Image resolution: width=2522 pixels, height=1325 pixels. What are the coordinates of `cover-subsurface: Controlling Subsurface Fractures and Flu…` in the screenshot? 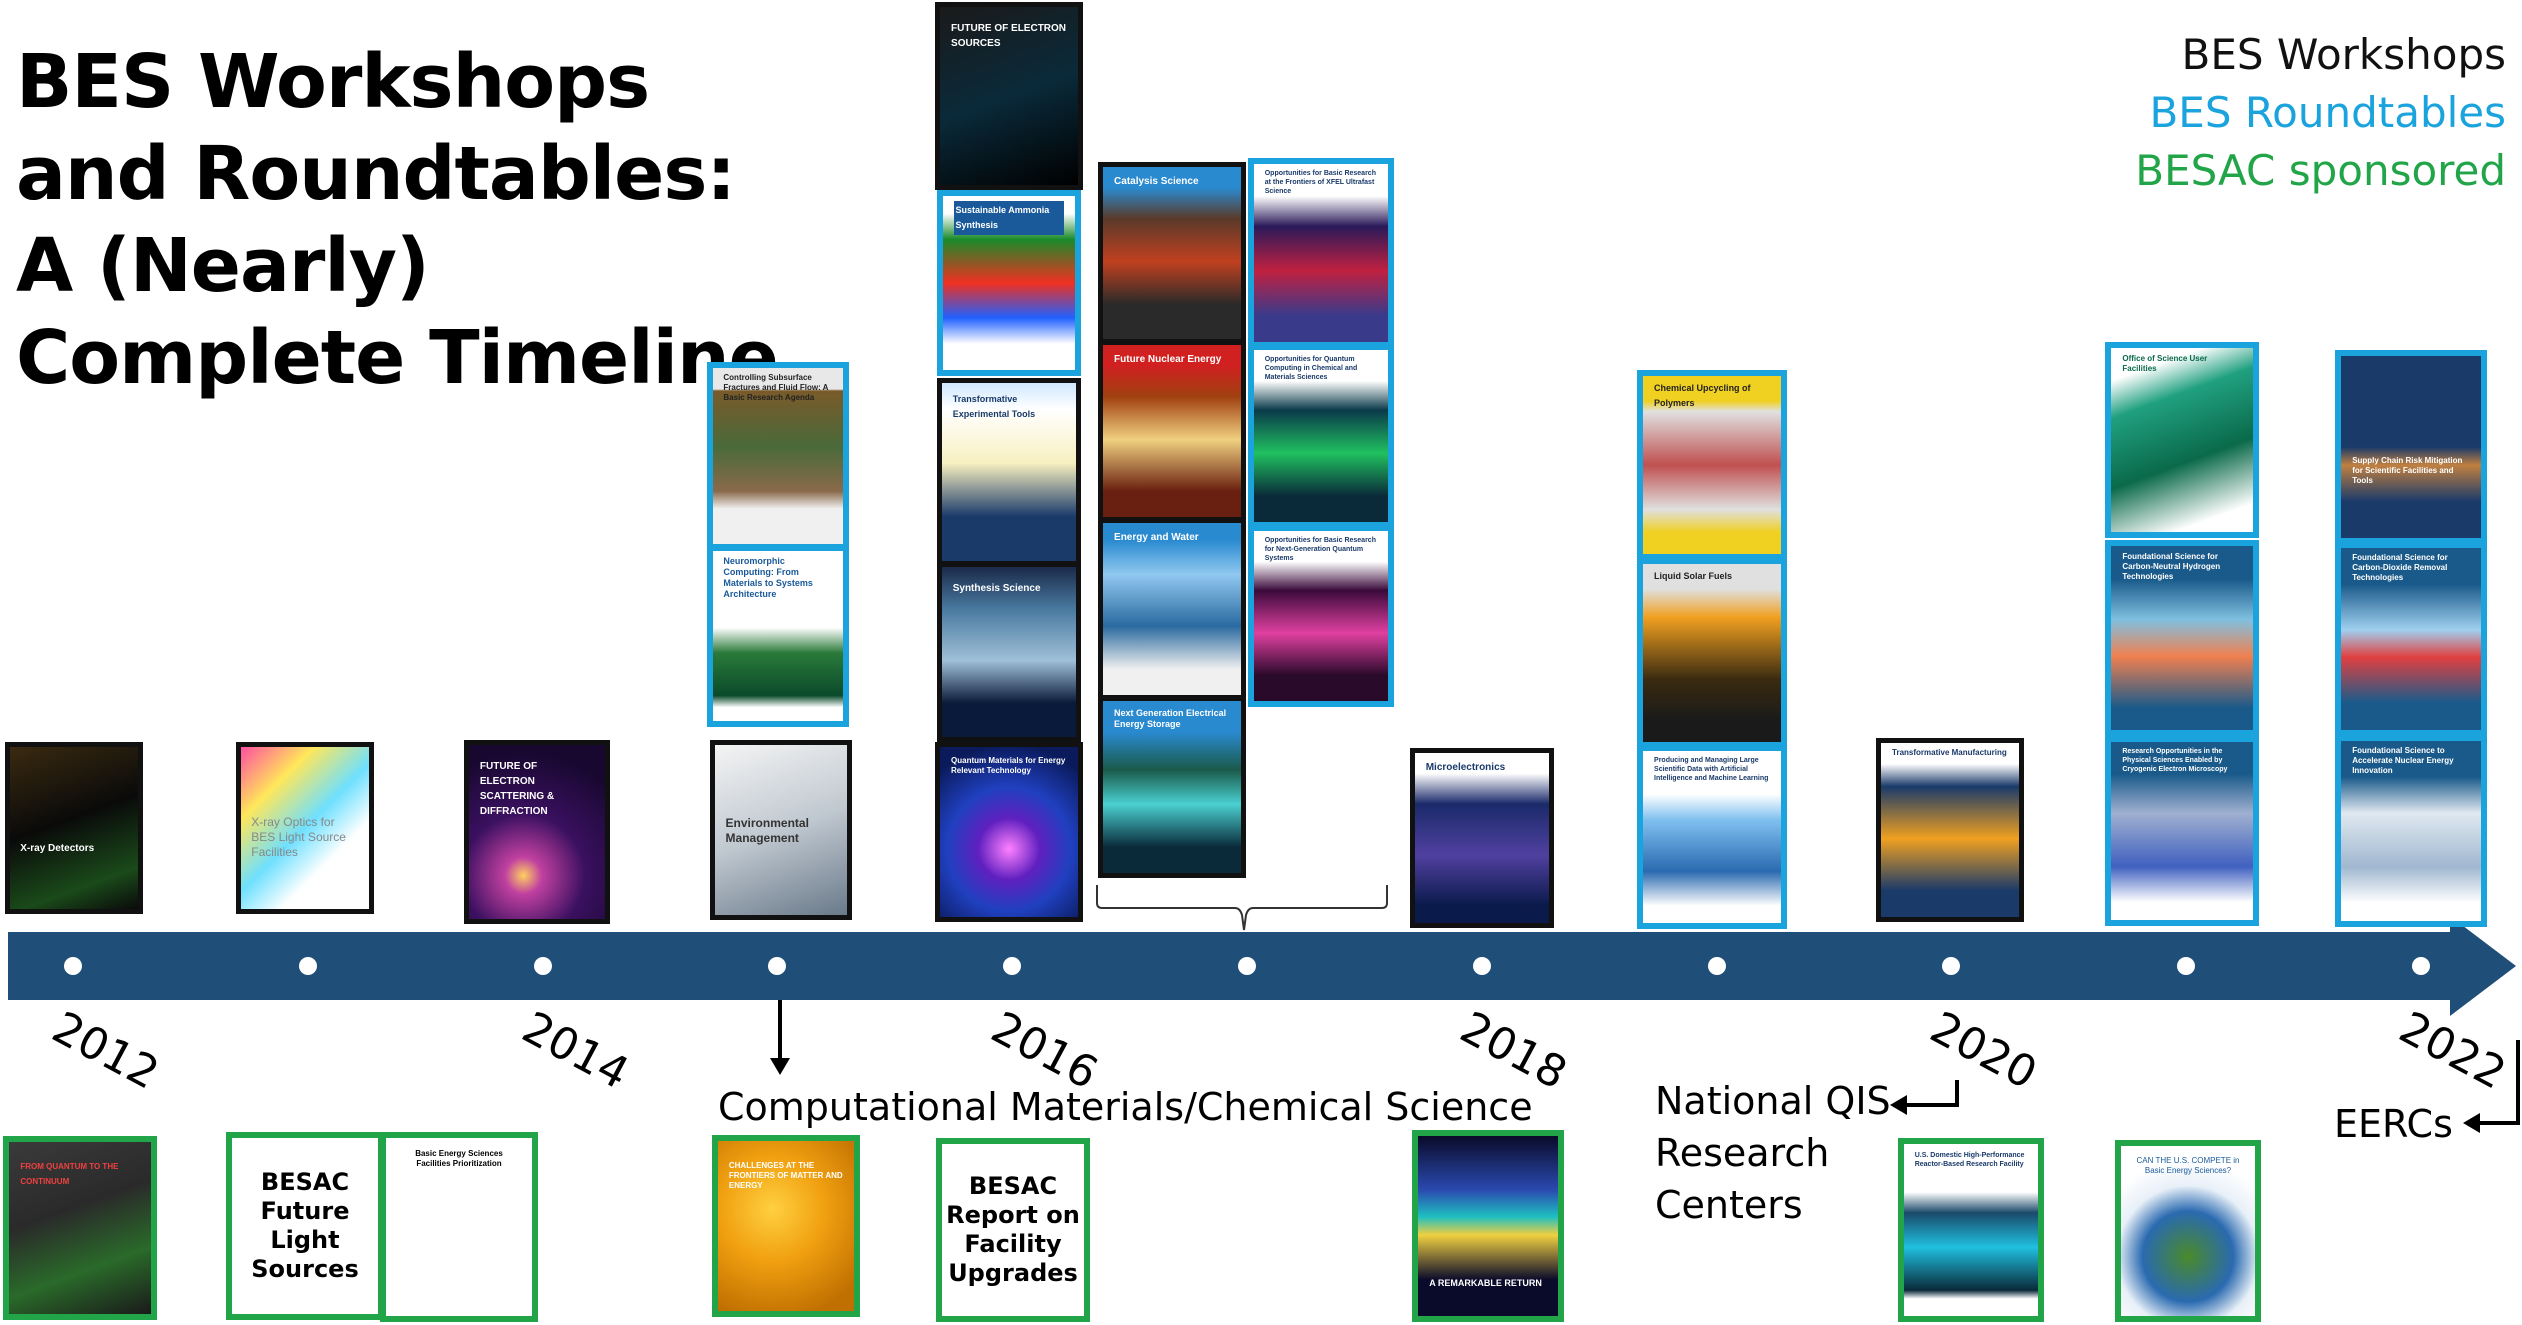 It's located at (778, 456).